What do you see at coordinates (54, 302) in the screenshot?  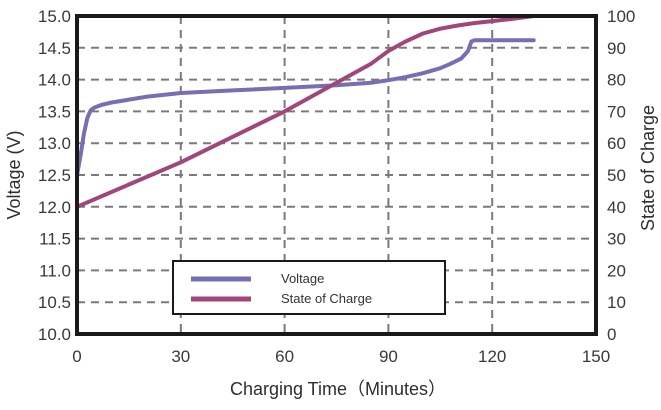 I see `y-left-tick-label: 10.5` at bounding box center [54, 302].